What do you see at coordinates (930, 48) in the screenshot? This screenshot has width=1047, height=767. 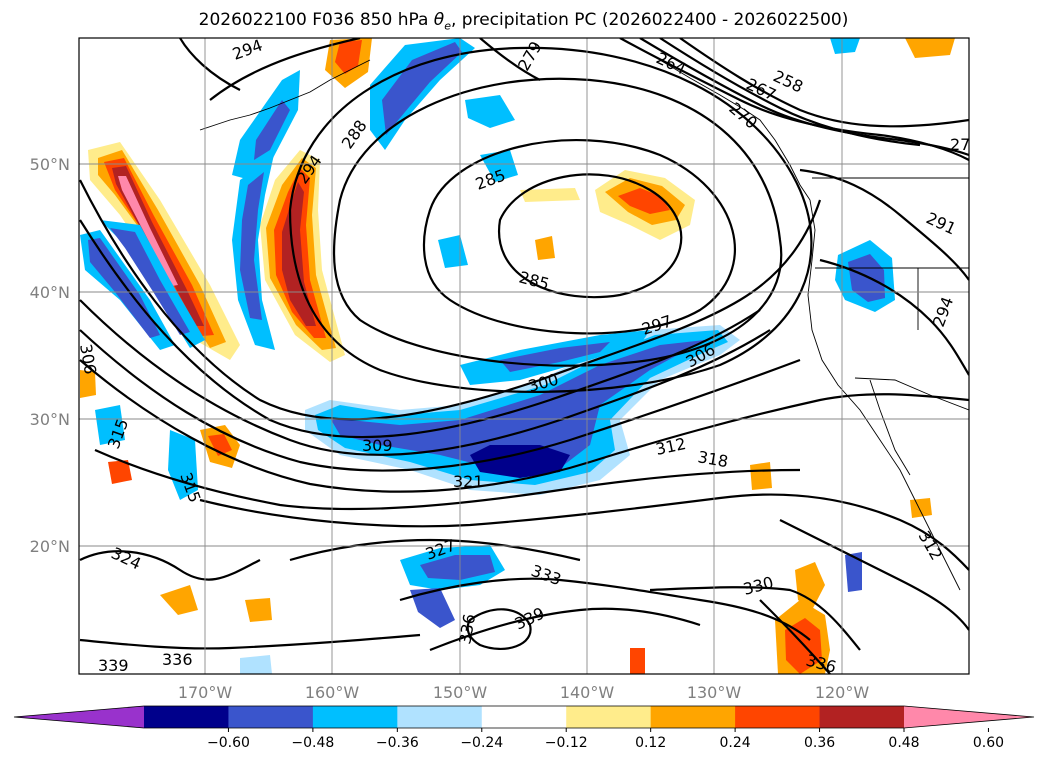 I see `warm-patch-top-r` at bounding box center [930, 48].